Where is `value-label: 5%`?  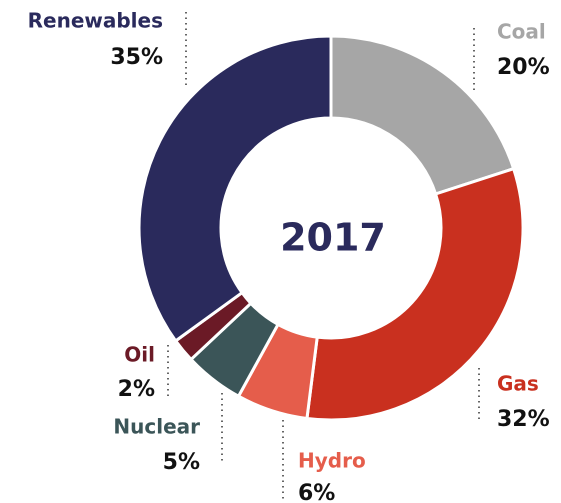 value-label: 5% is located at coordinates (181, 462).